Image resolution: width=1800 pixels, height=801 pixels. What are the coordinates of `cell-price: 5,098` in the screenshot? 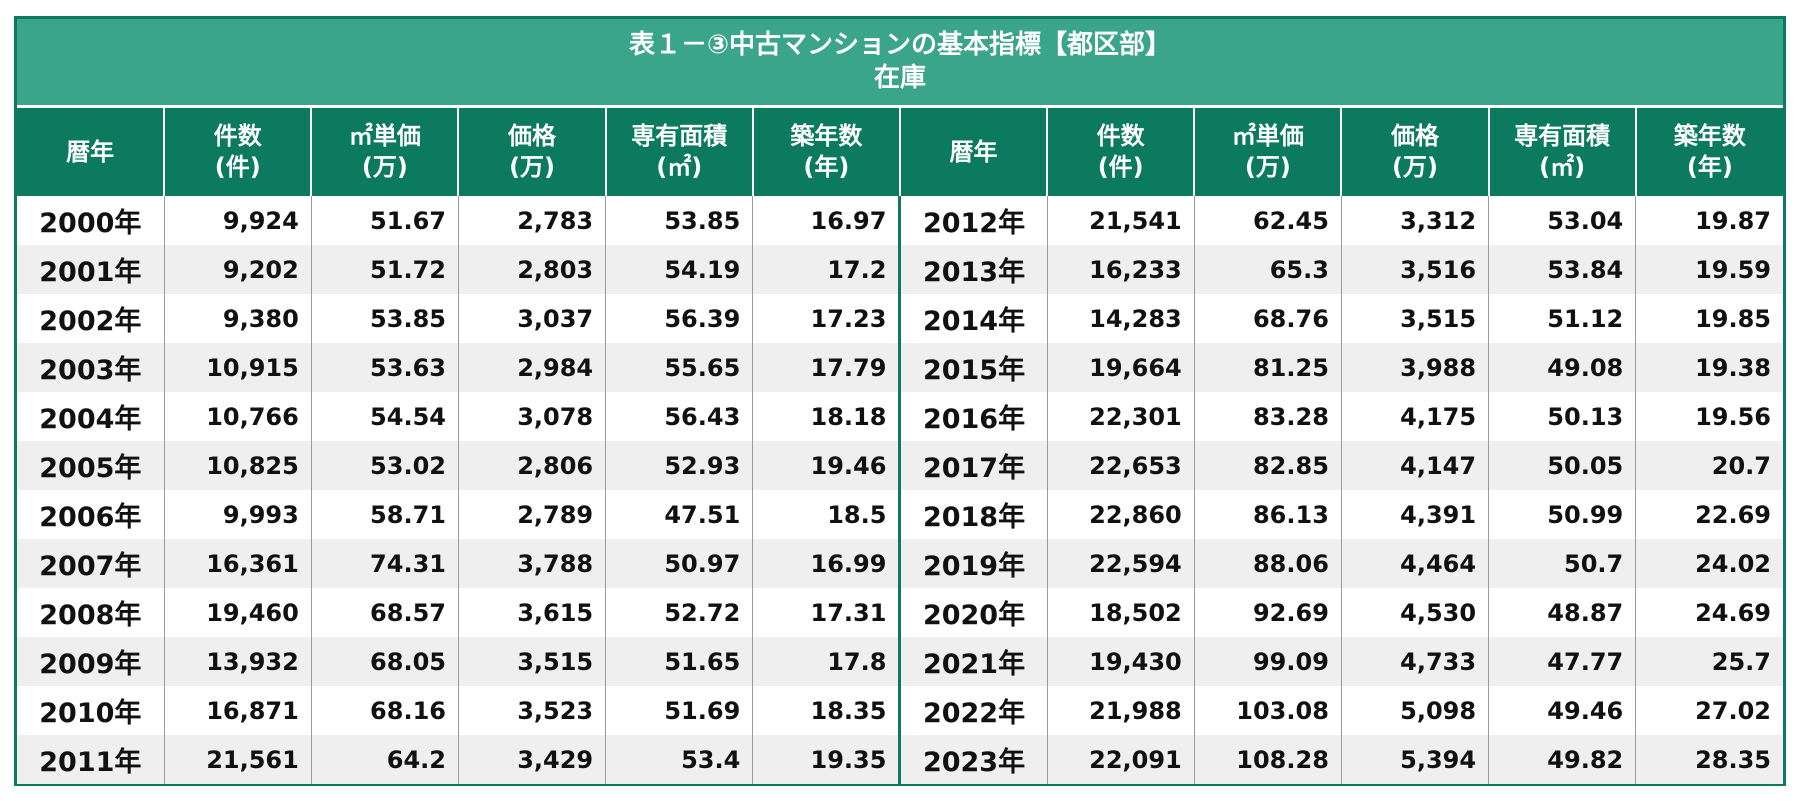 It's located at (1415, 710).